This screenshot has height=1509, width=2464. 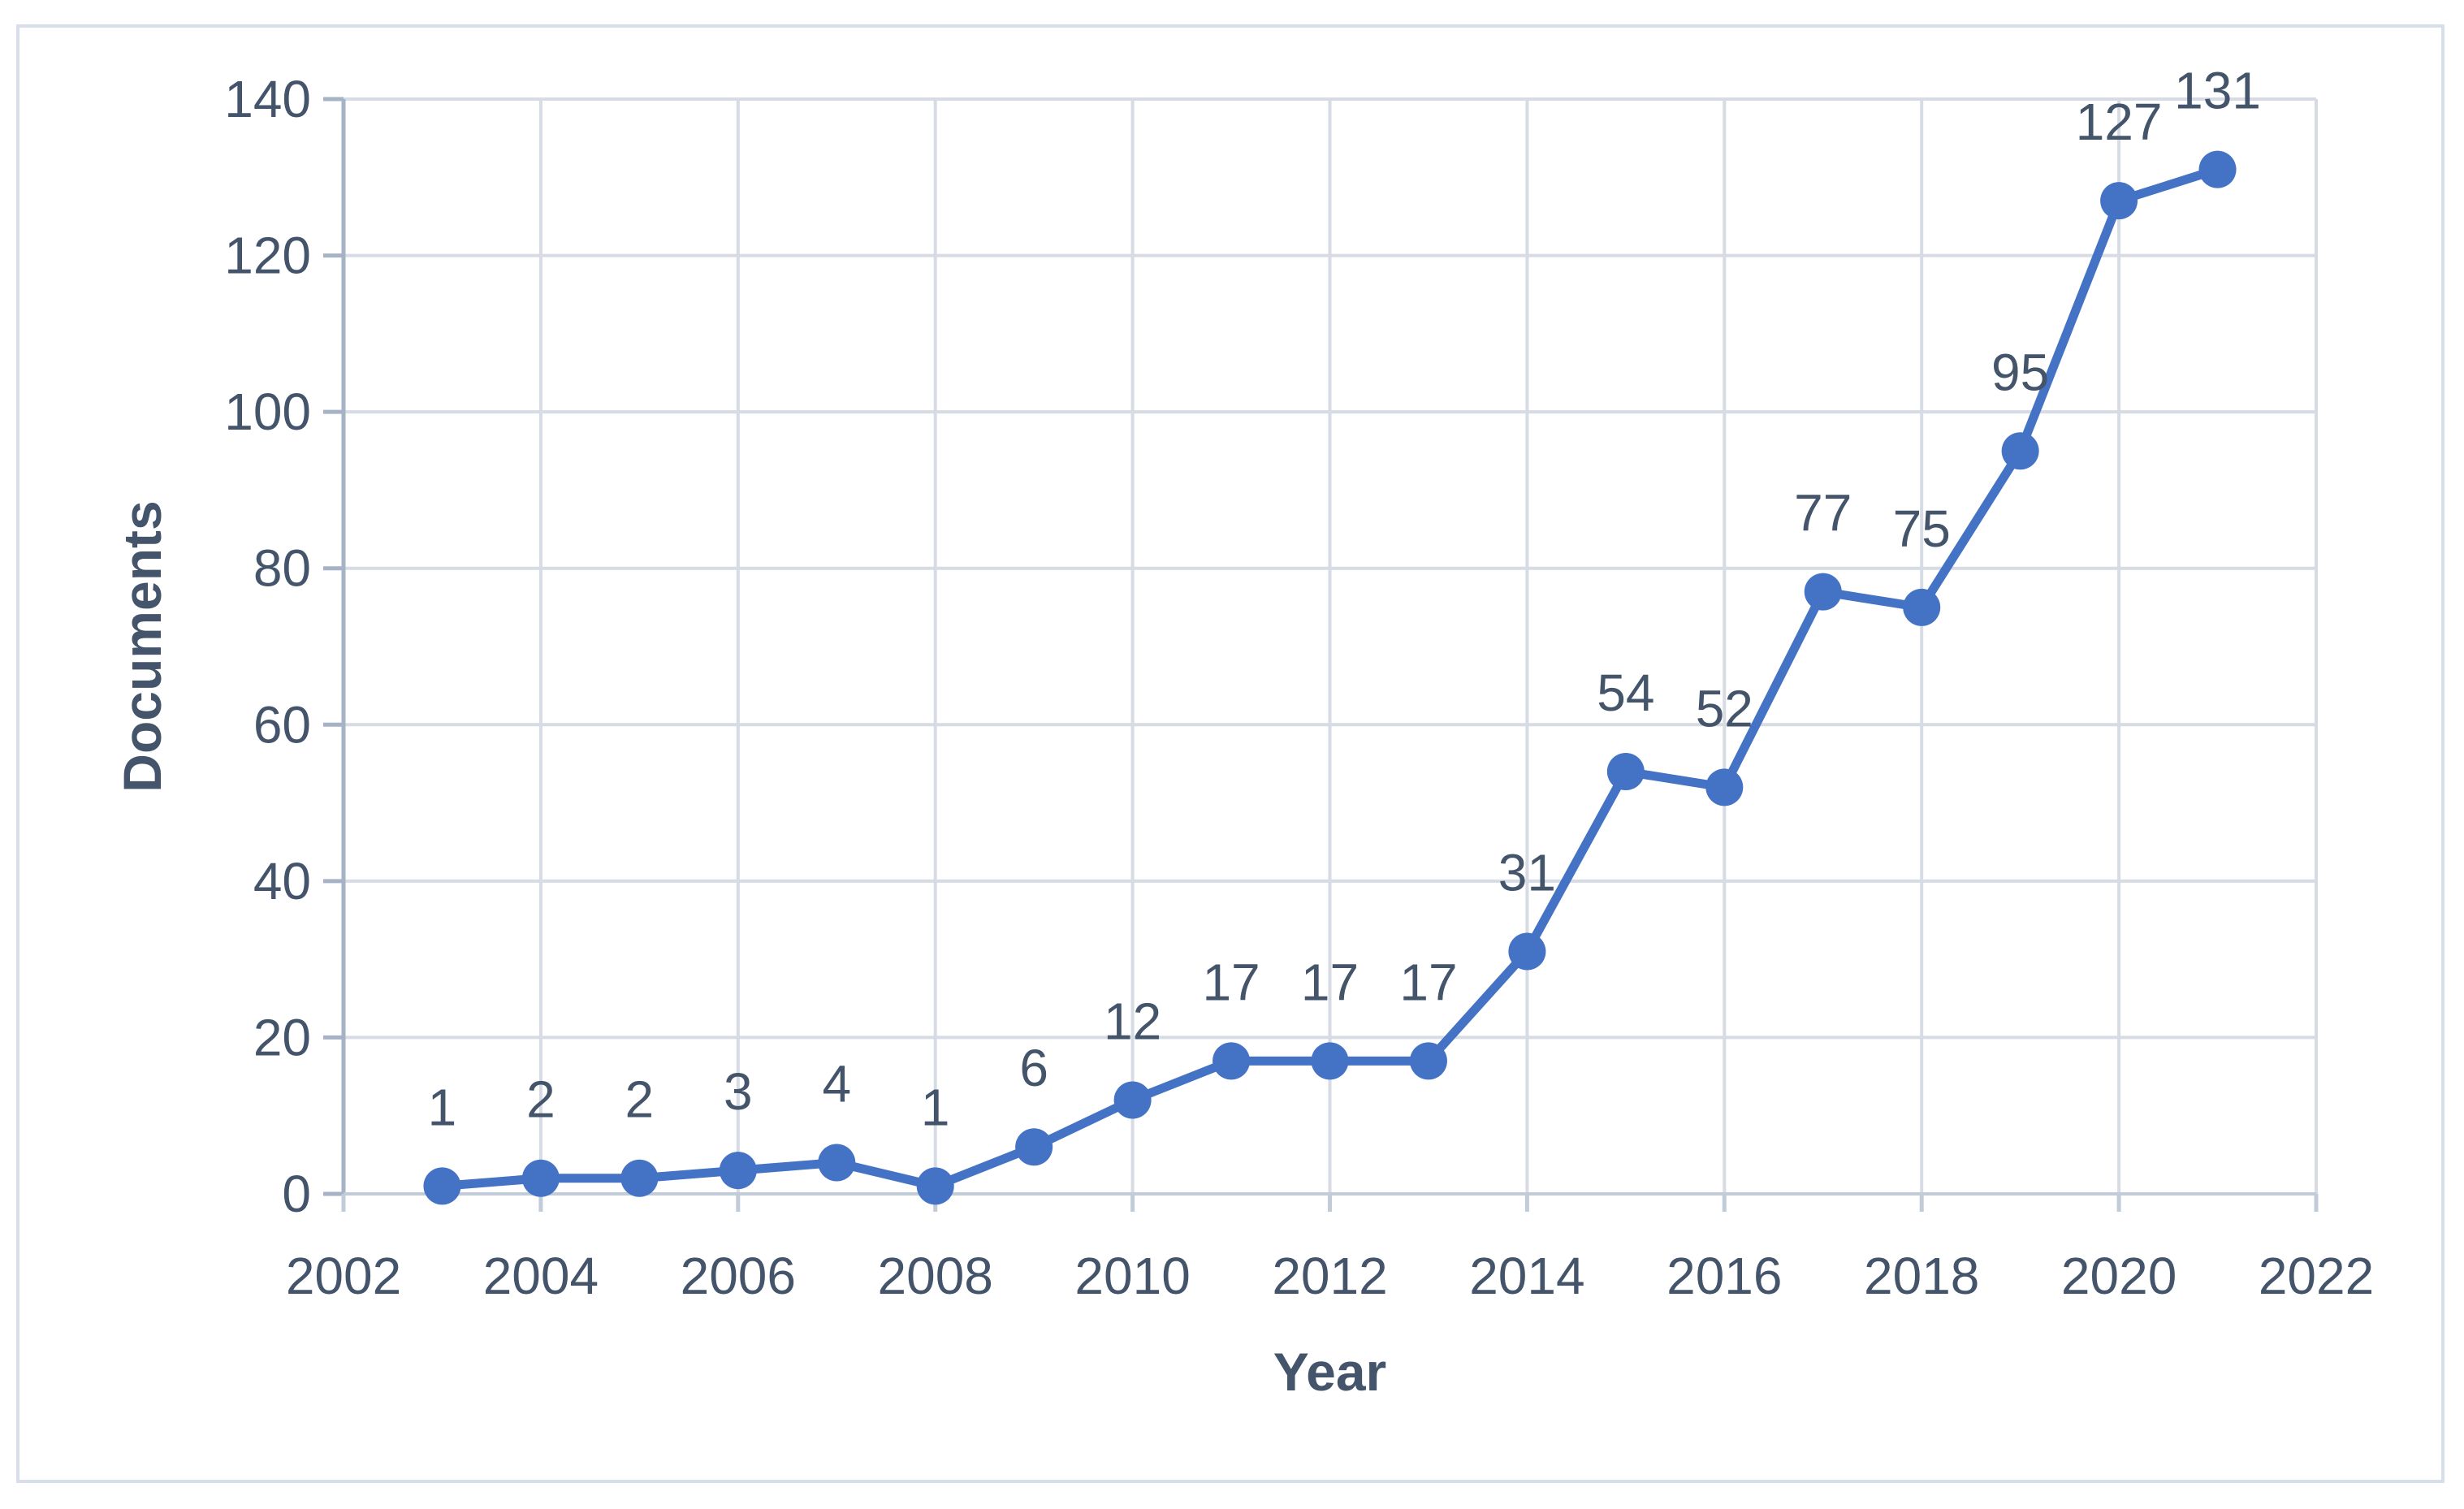 What do you see at coordinates (282, 1037) in the screenshot?
I see `y-tick-label: 20` at bounding box center [282, 1037].